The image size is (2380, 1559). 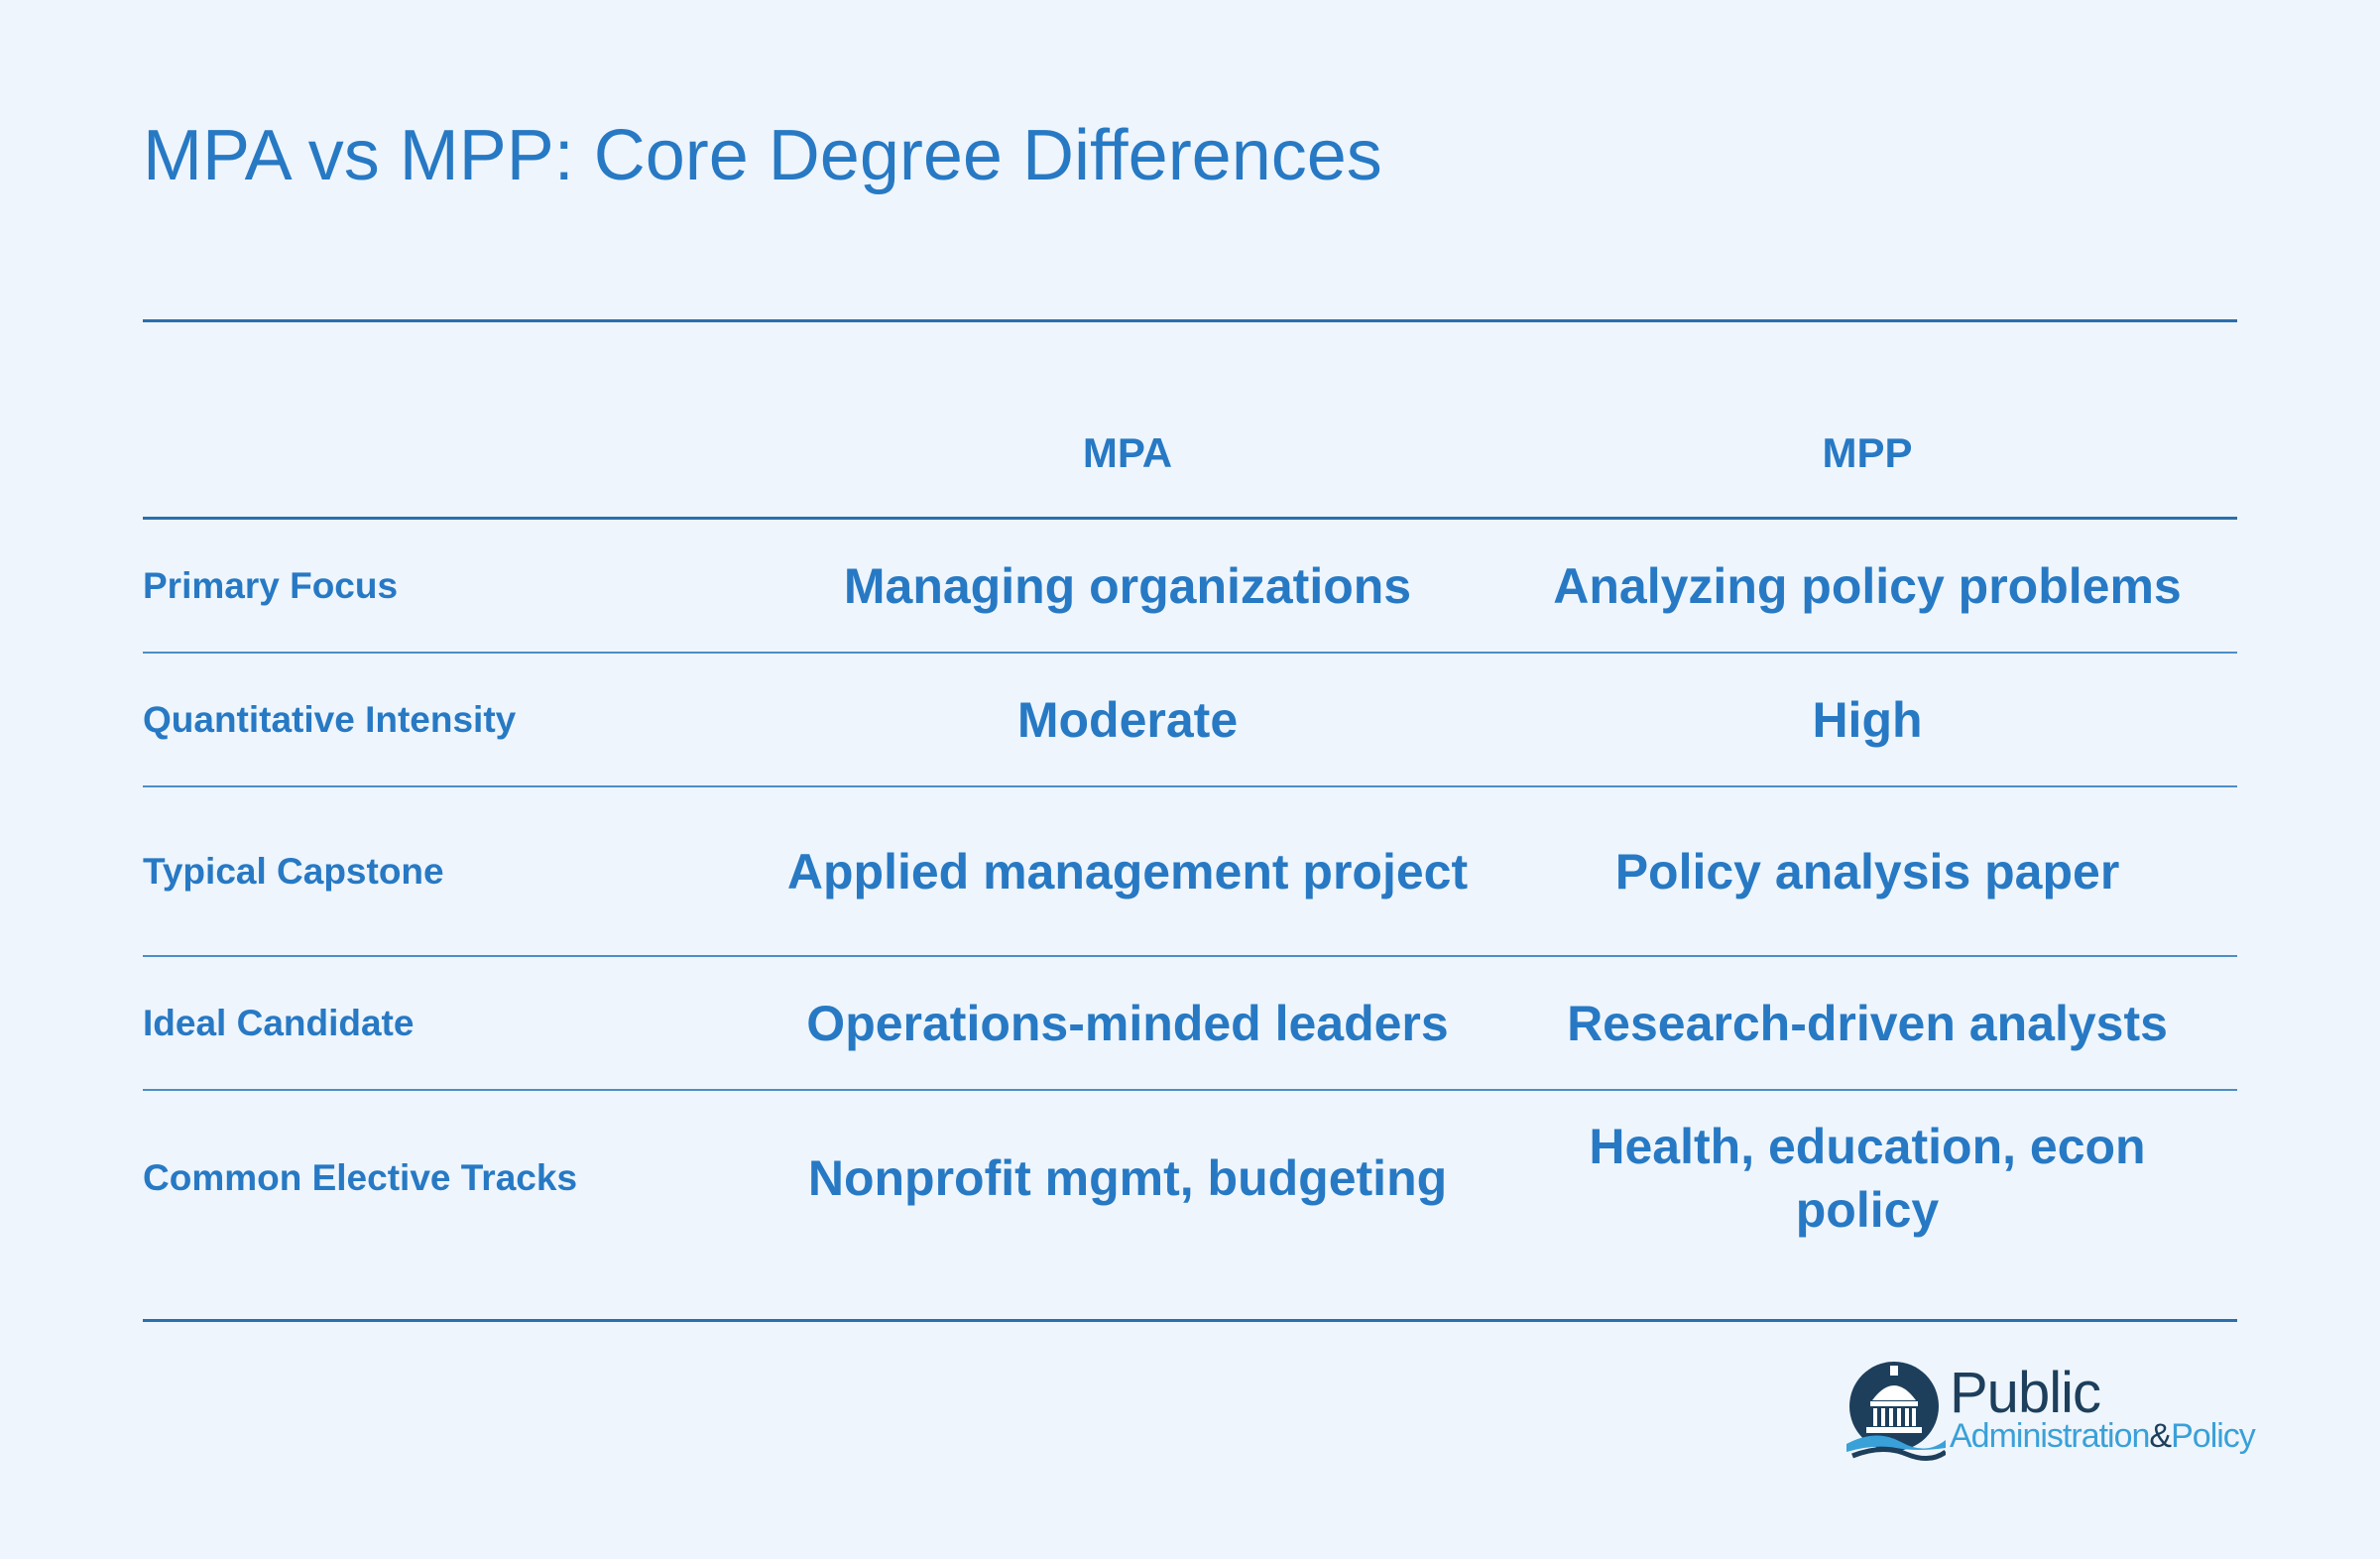 What do you see at coordinates (1127, 452) in the screenshot?
I see `header-mpa: MPA` at bounding box center [1127, 452].